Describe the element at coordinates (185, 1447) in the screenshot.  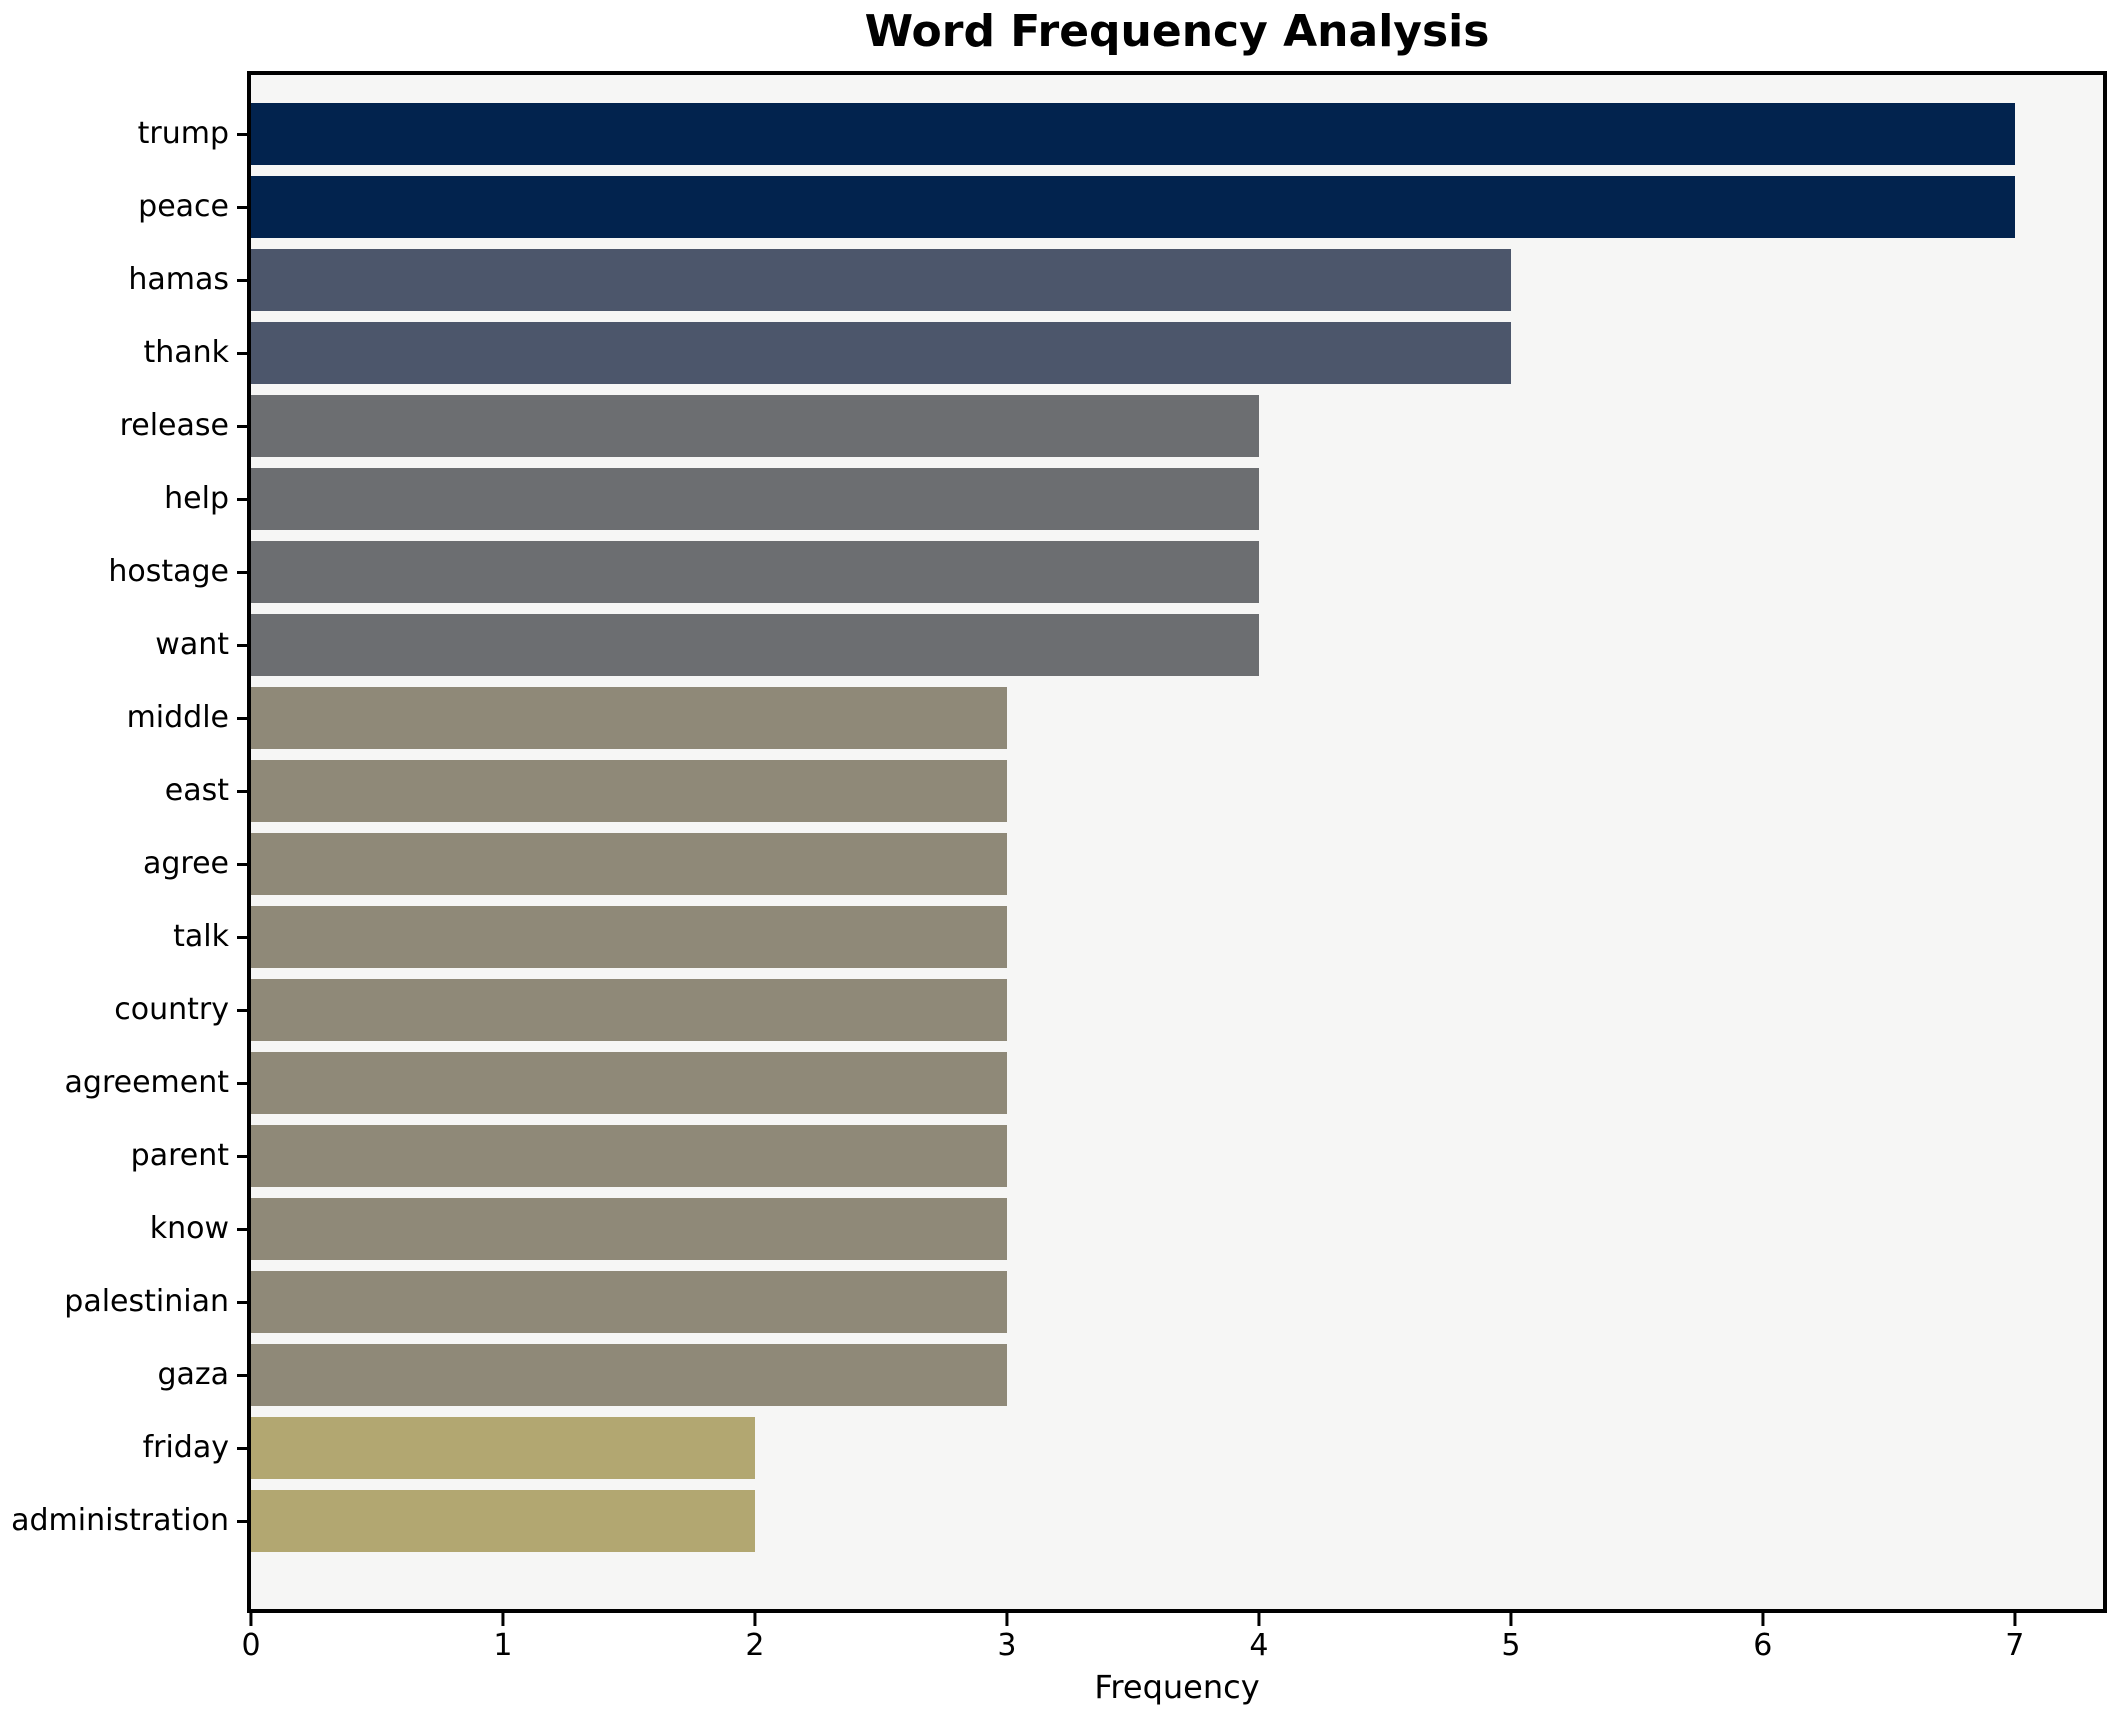
I see `y-tick-label: friday` at that location.